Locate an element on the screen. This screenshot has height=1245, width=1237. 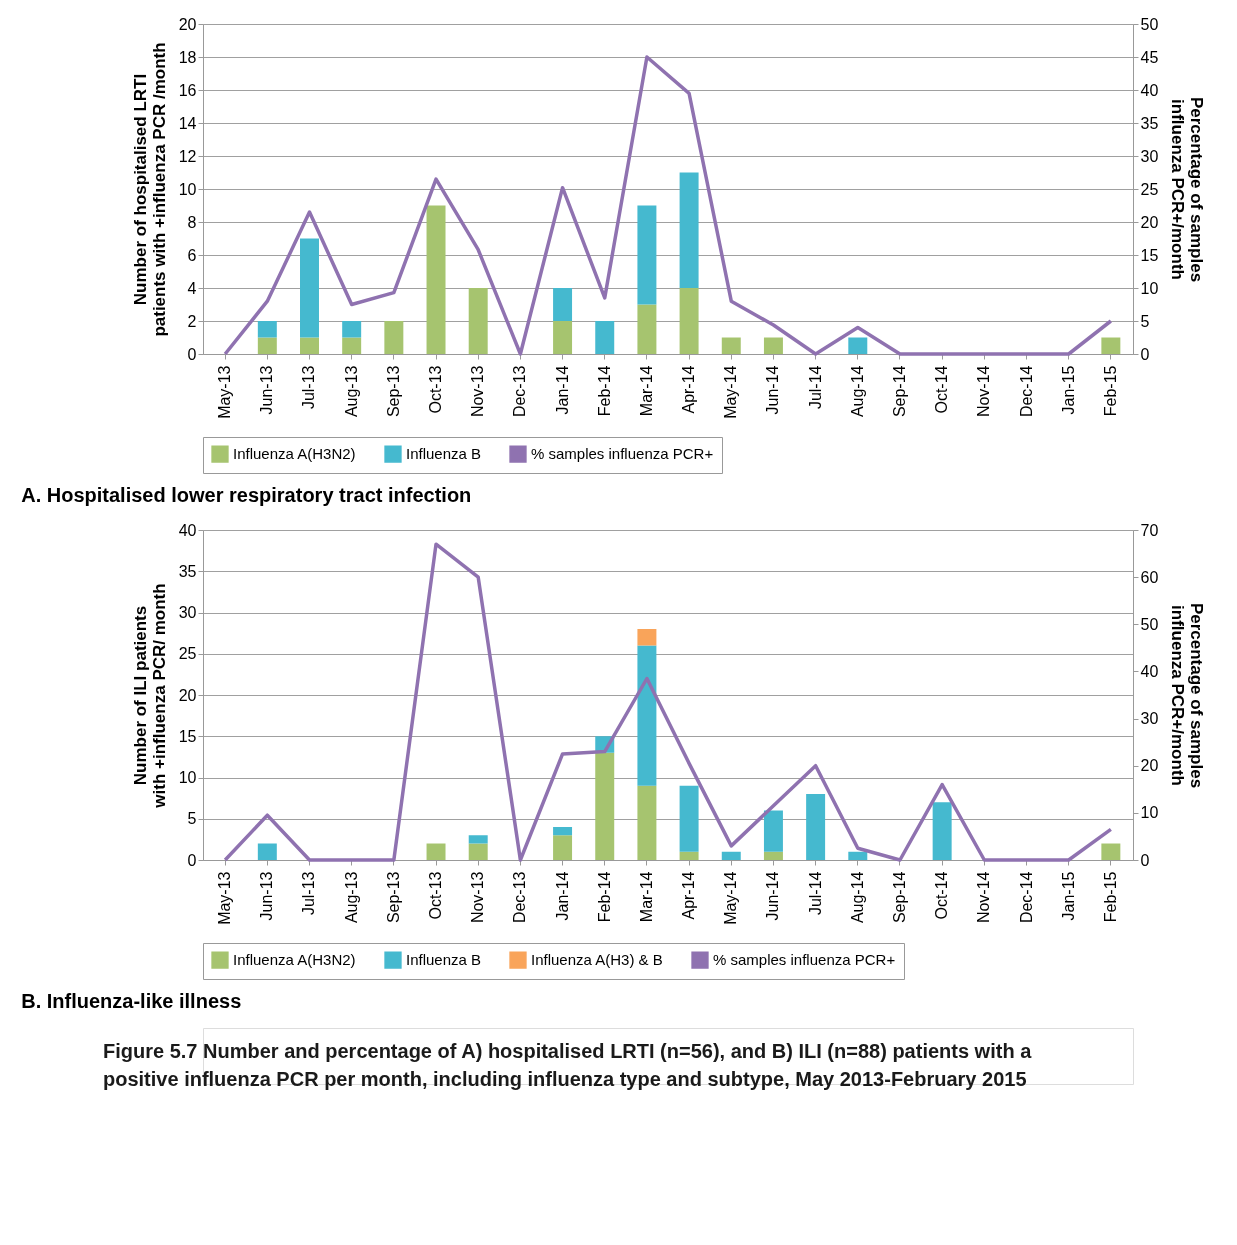
y-tick-label: 20 is located at coordinates (187, 24).